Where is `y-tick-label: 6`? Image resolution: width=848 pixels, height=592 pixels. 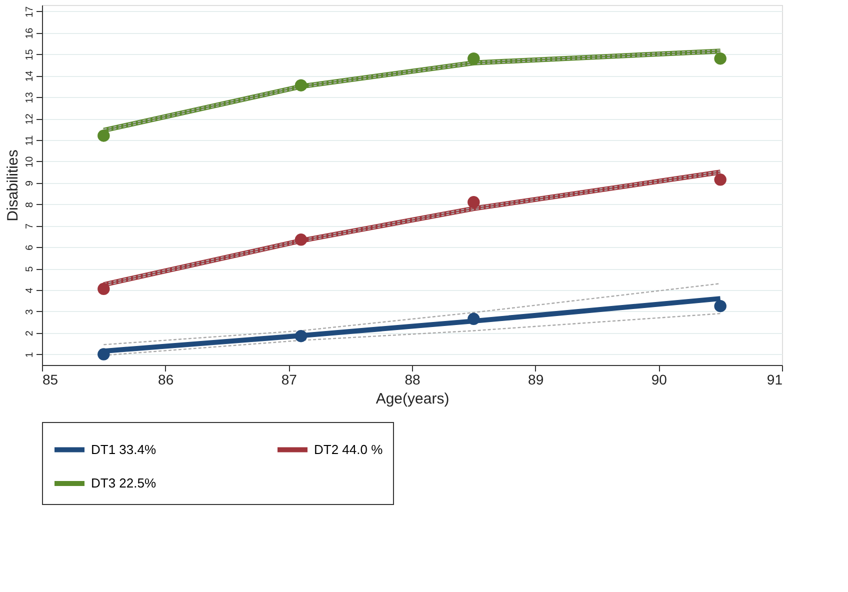 y-tick-label: 6 is located at coordinates (30, 247).